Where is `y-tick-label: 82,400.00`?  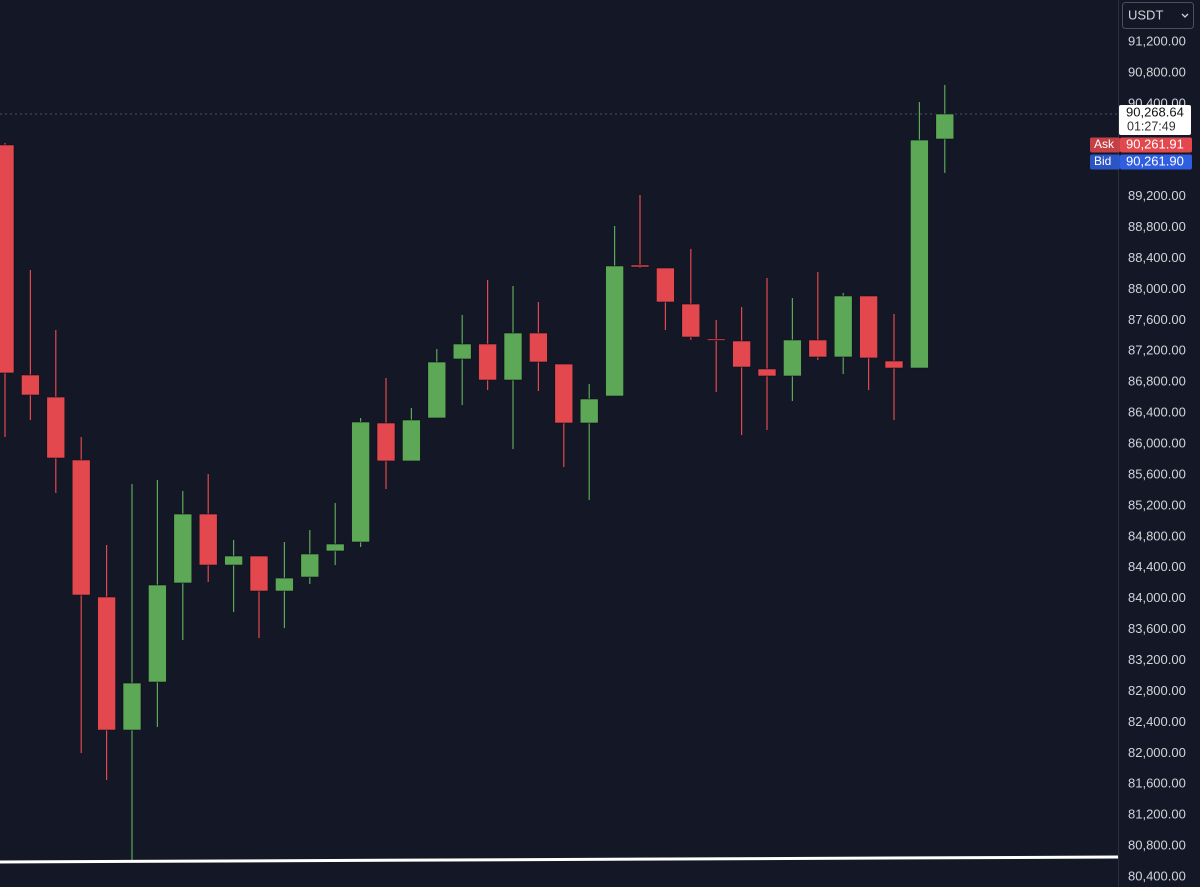
y-tick-label: 82,400.00 is located at coordinates (1157, 721).